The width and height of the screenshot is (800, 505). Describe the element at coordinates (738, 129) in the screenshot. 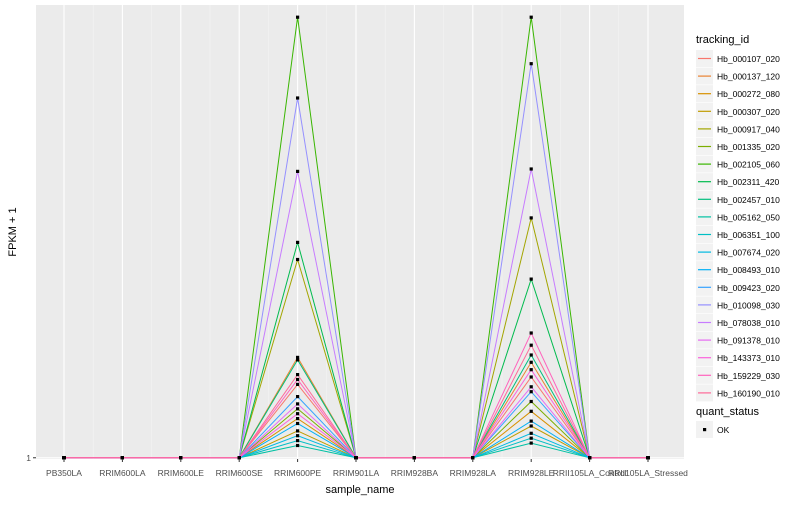

I see `legend-item: Hb_000917_040` at that location.